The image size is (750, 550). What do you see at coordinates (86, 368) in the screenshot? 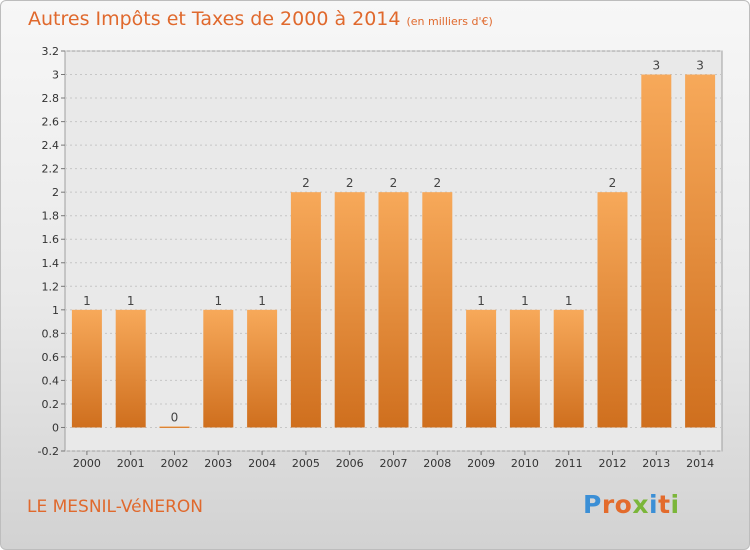
I see `bar-2000` at bounding box center [86, 368].